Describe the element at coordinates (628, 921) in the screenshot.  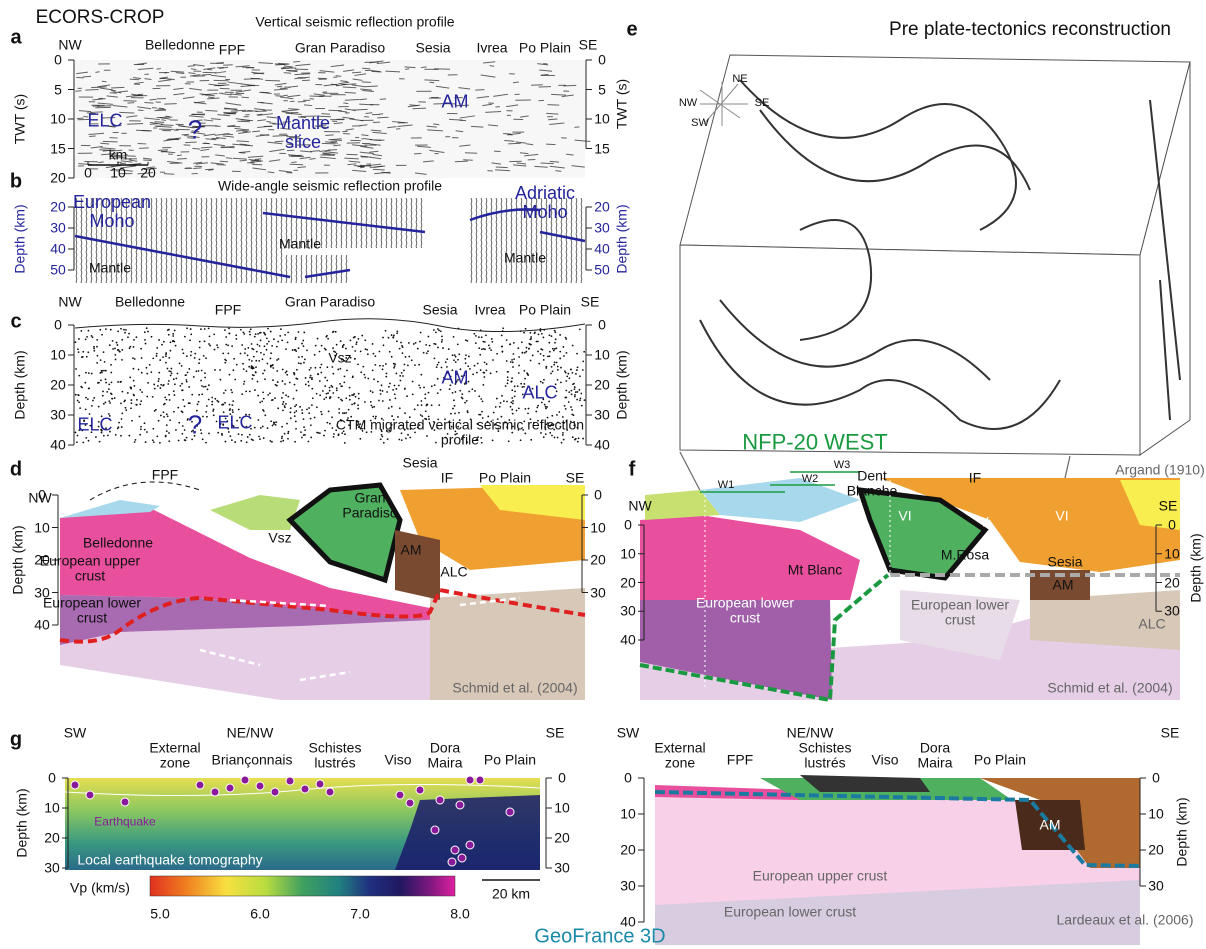
I see `tick-label: 40` at that location.